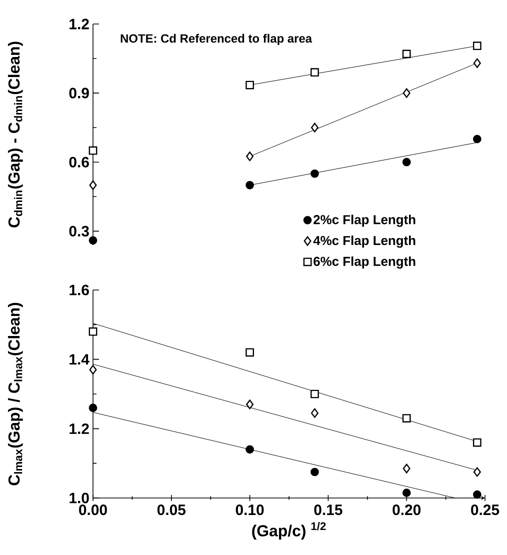 Image resolution: width=507 pixels, height=555 pixels. Describe the element at coordinates (216, 40) in the screenshot. I see `annotation: NOTE: Cd Referenced to flap area` at that location.